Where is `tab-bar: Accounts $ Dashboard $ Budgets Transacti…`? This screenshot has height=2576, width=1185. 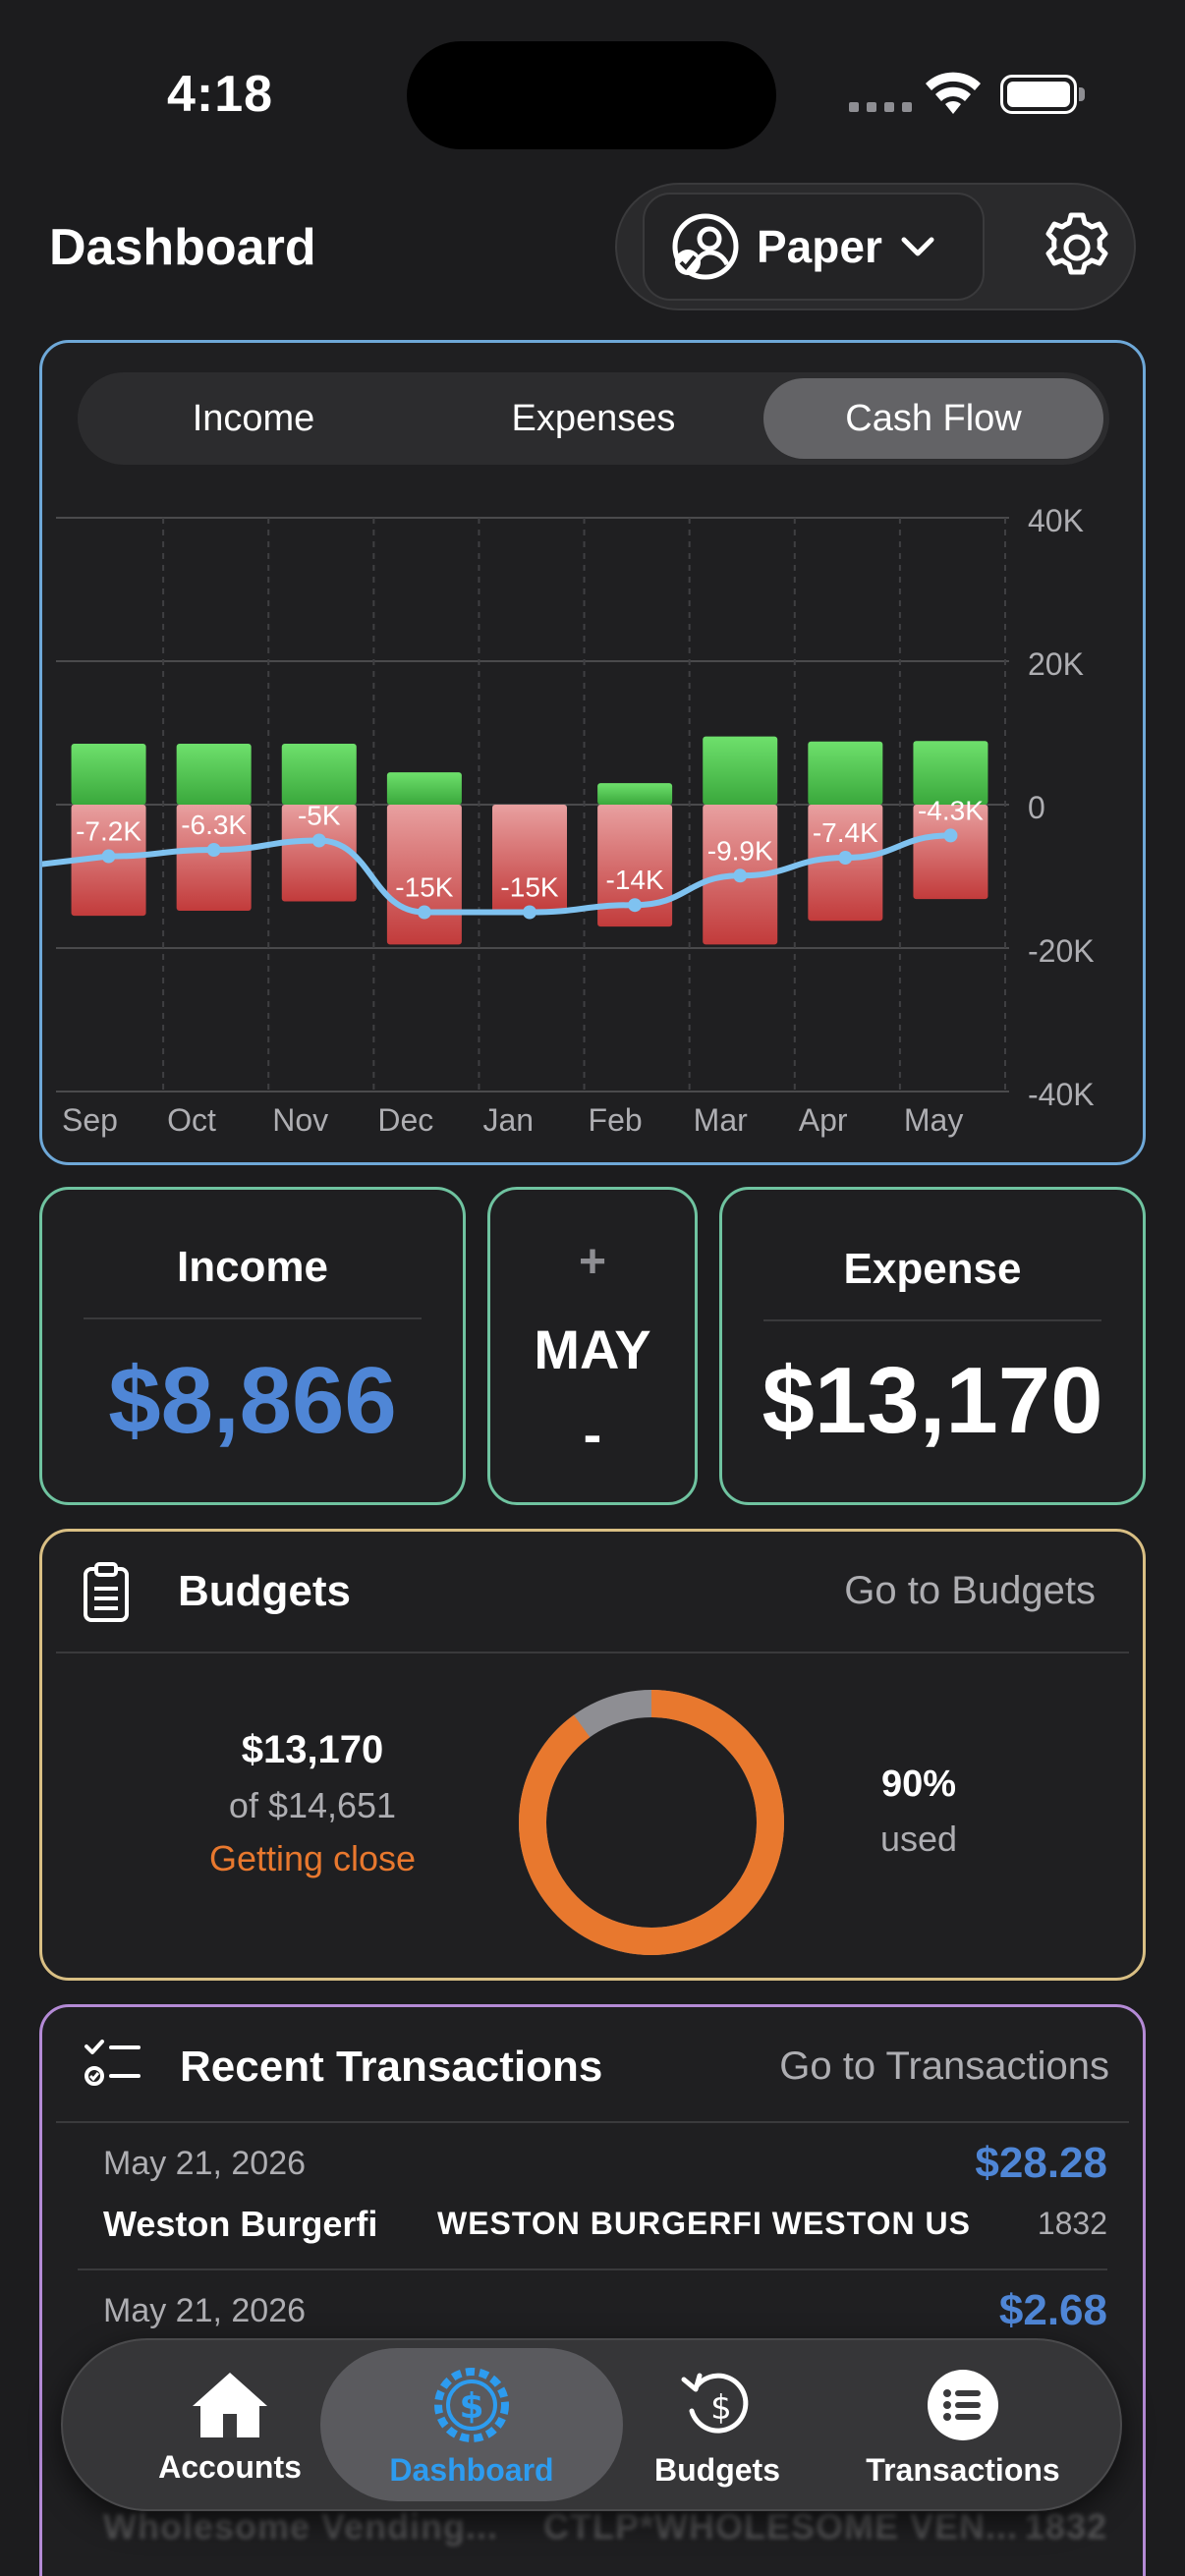
tab-bar: Accounts $ Dashboard $ Budgets Transacti… is located at coordinates (592, 2424).